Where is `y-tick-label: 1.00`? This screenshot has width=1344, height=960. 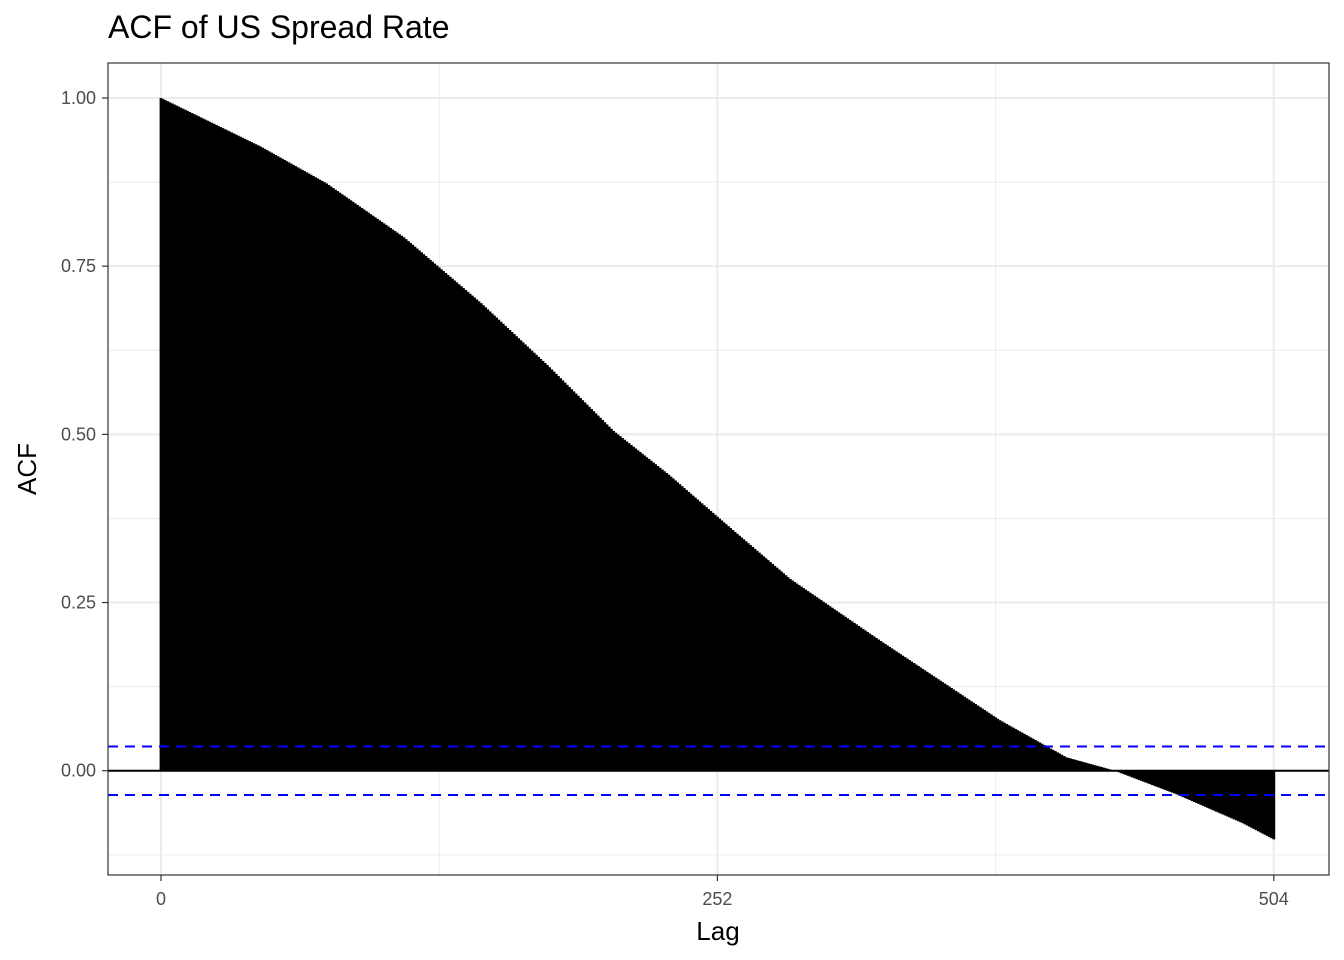 y-tick-label: 1.00 is located at coordinates (78, 98).